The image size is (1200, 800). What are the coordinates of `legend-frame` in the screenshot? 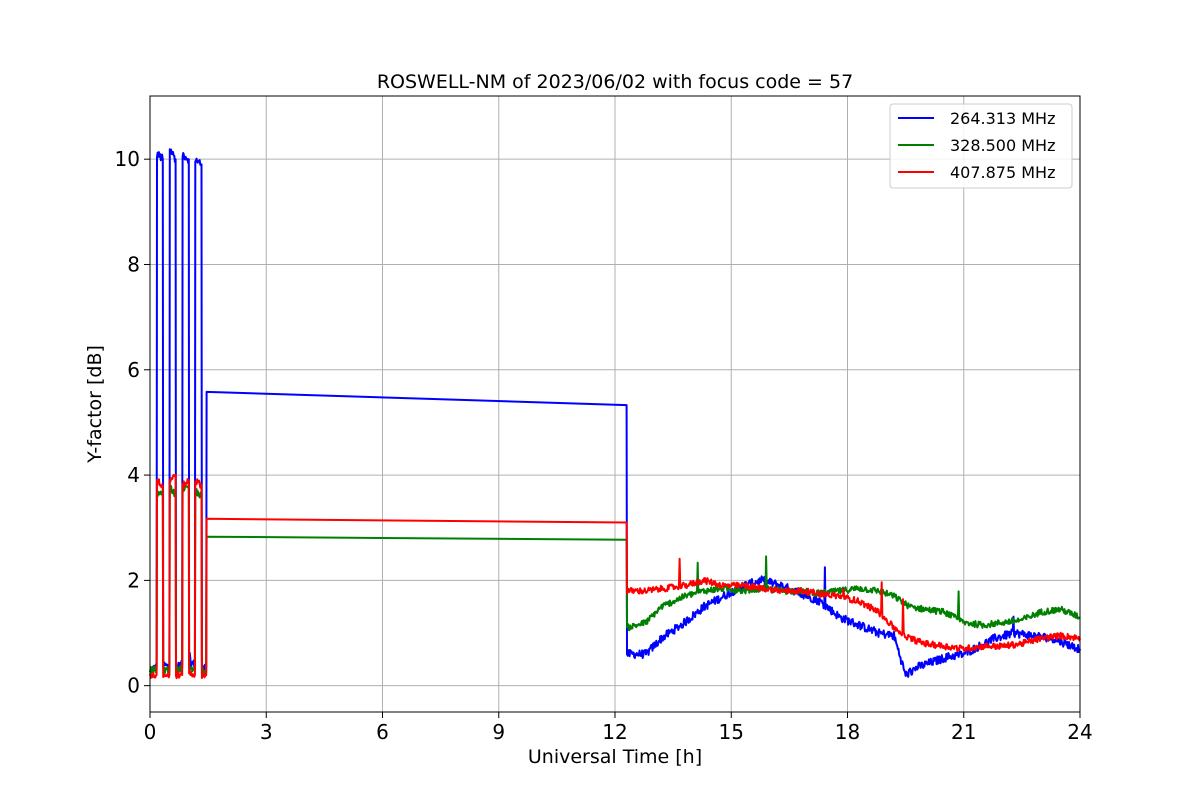 It's located at (981, 146).